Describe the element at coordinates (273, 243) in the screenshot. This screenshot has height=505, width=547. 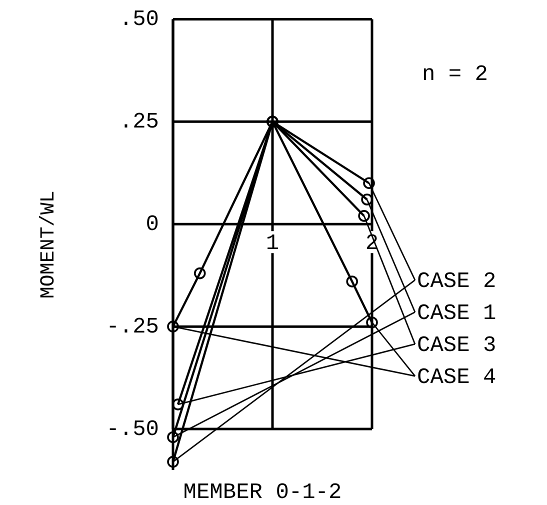
I see `x-tick-label: 1` at that location.